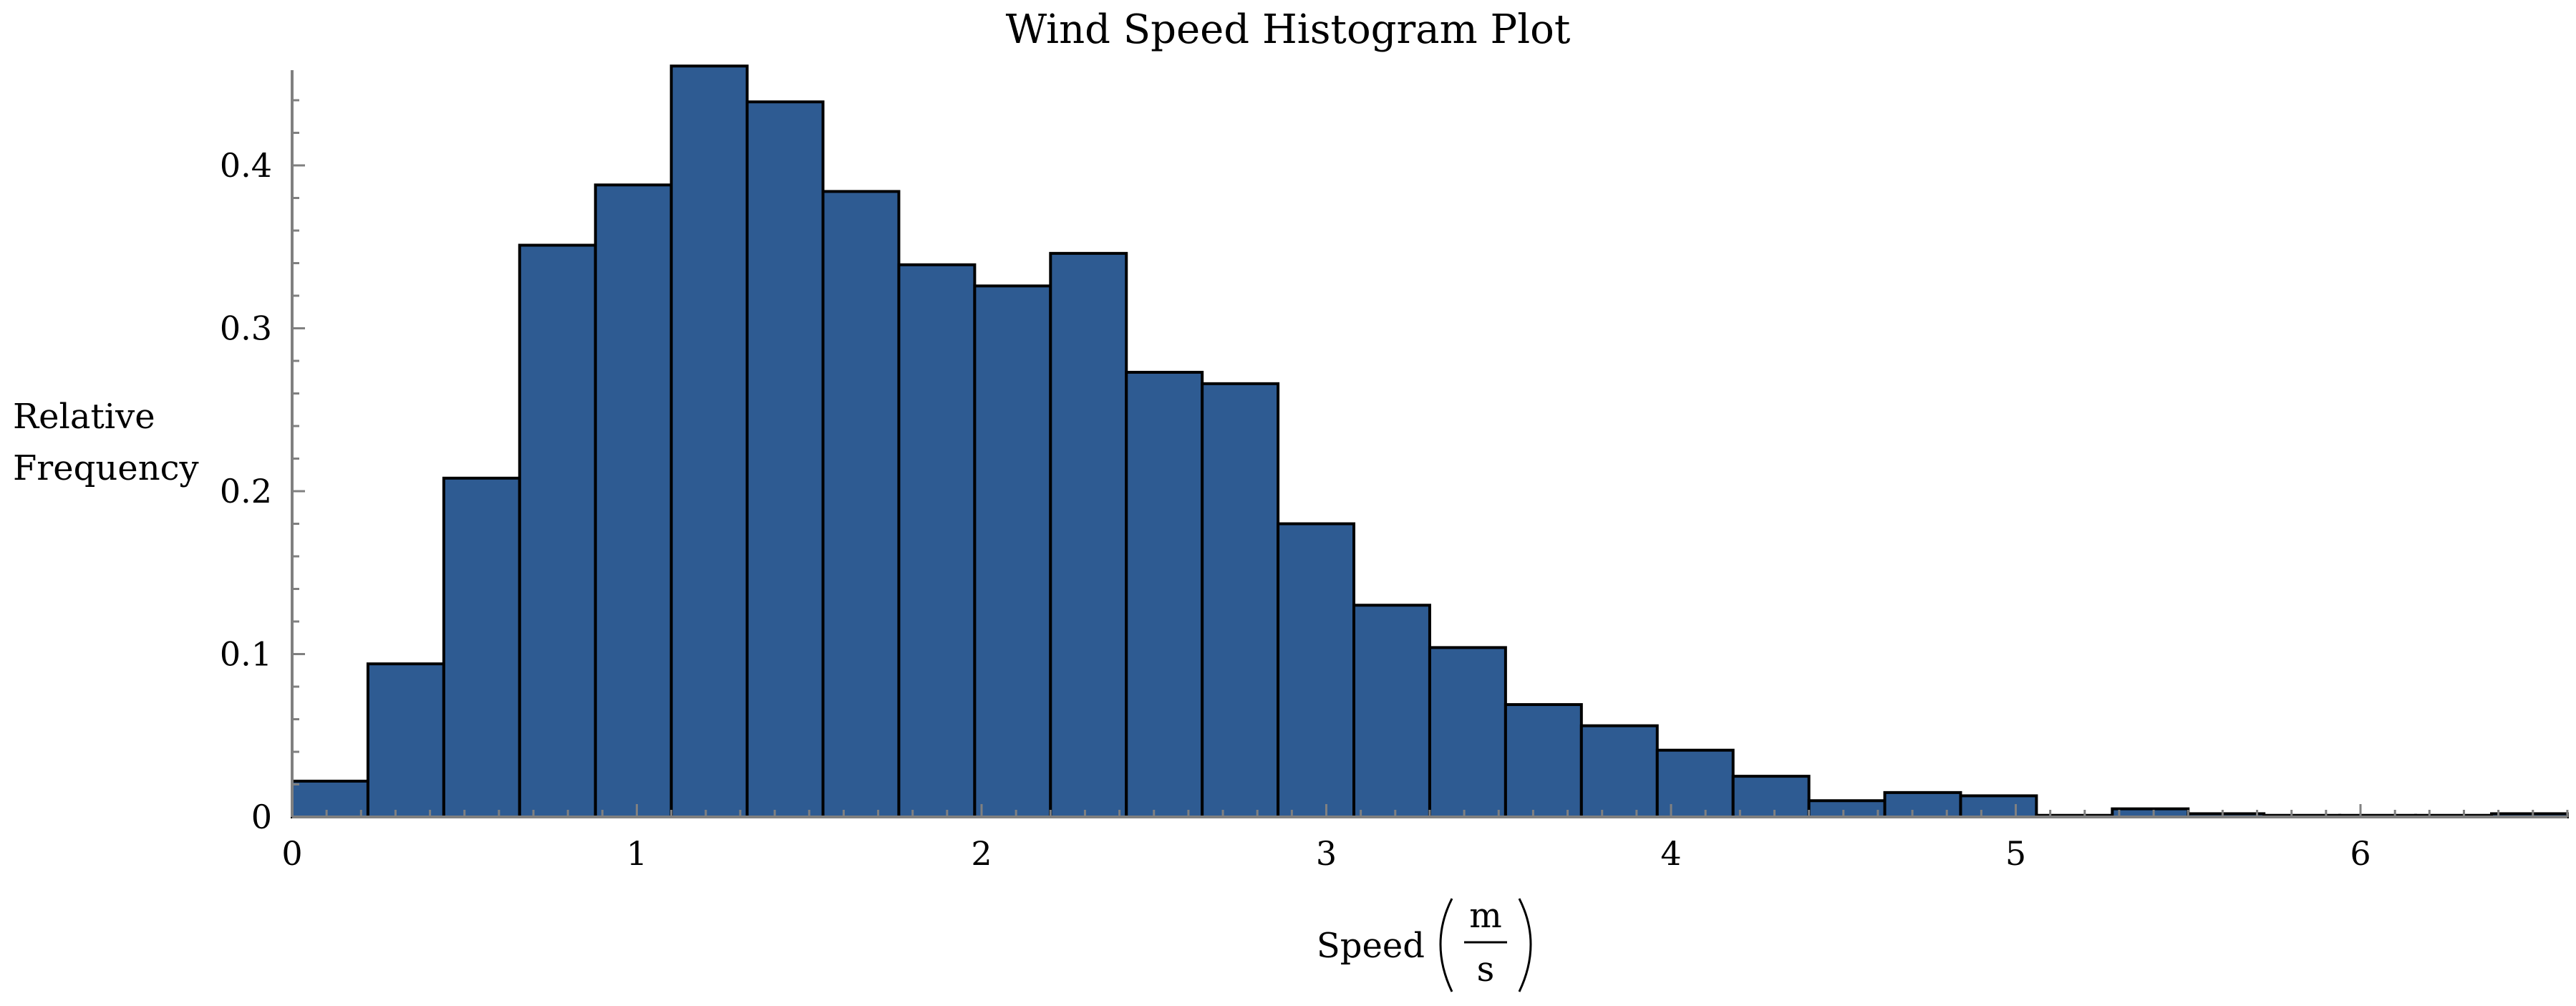 This screenshot has height=1006, width=2576. I want to click on x-ticks-group: 0 1 2 3 4 5 6, so click(1425, 838).